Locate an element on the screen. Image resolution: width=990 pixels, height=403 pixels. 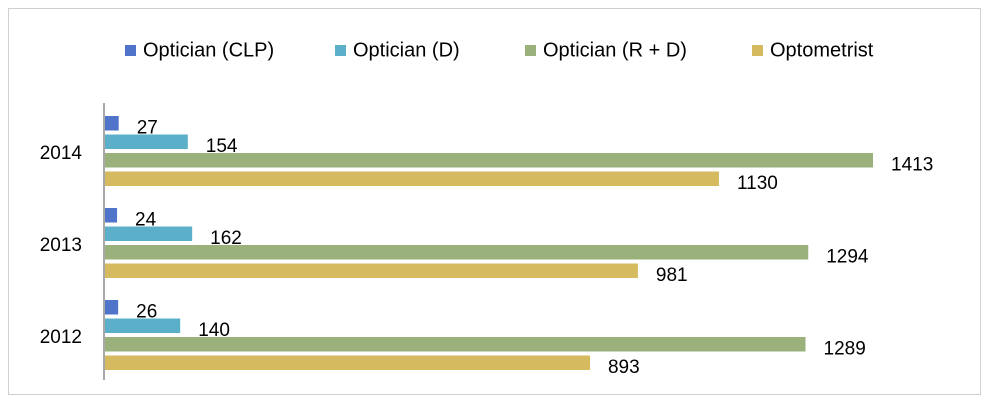
data-label: 1413 is located at coordinates (912, 164).